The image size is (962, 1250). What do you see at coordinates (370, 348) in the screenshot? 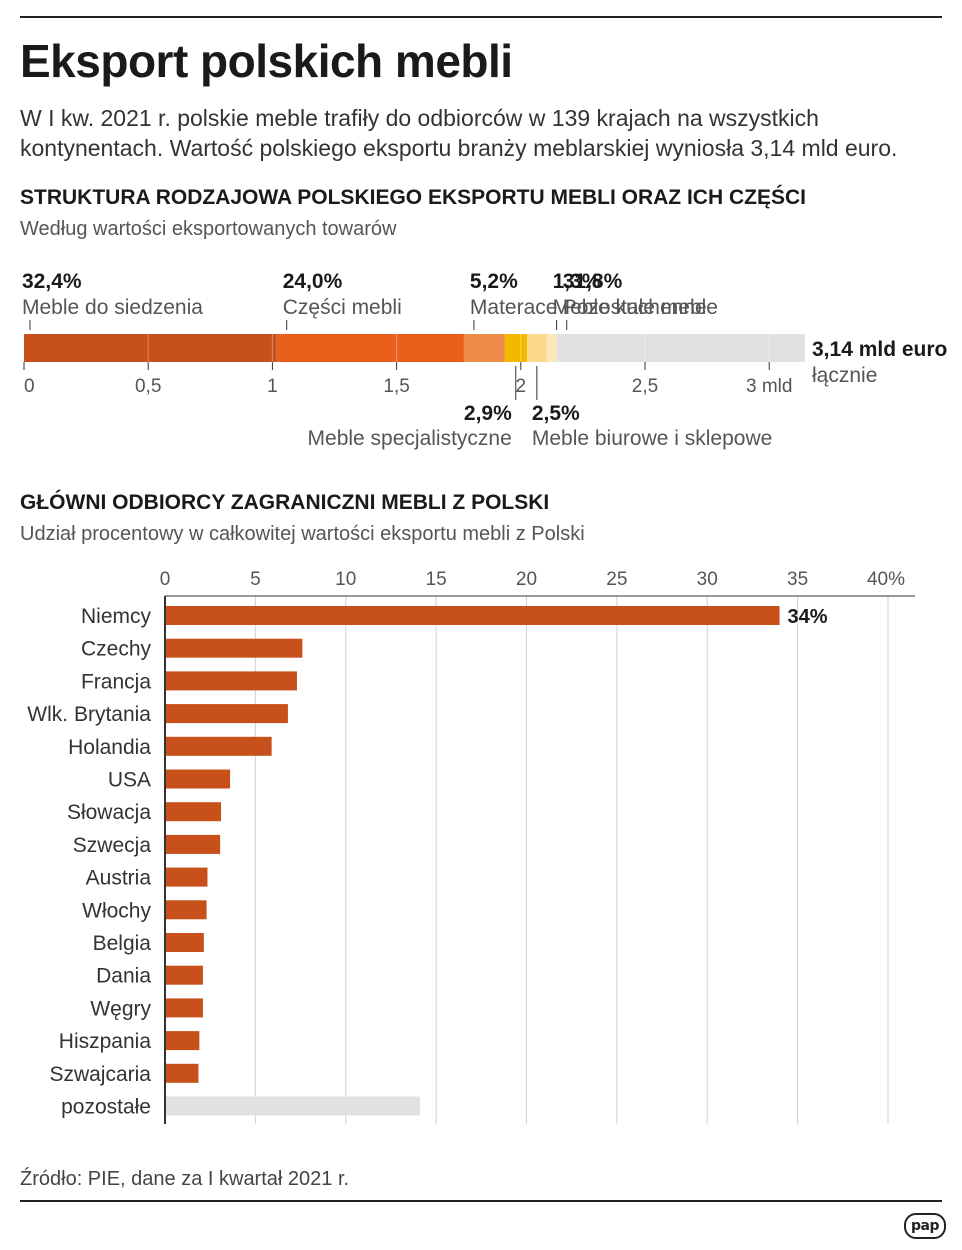
I see `segment-czesci-mebli` at bounding box center [370, 348].